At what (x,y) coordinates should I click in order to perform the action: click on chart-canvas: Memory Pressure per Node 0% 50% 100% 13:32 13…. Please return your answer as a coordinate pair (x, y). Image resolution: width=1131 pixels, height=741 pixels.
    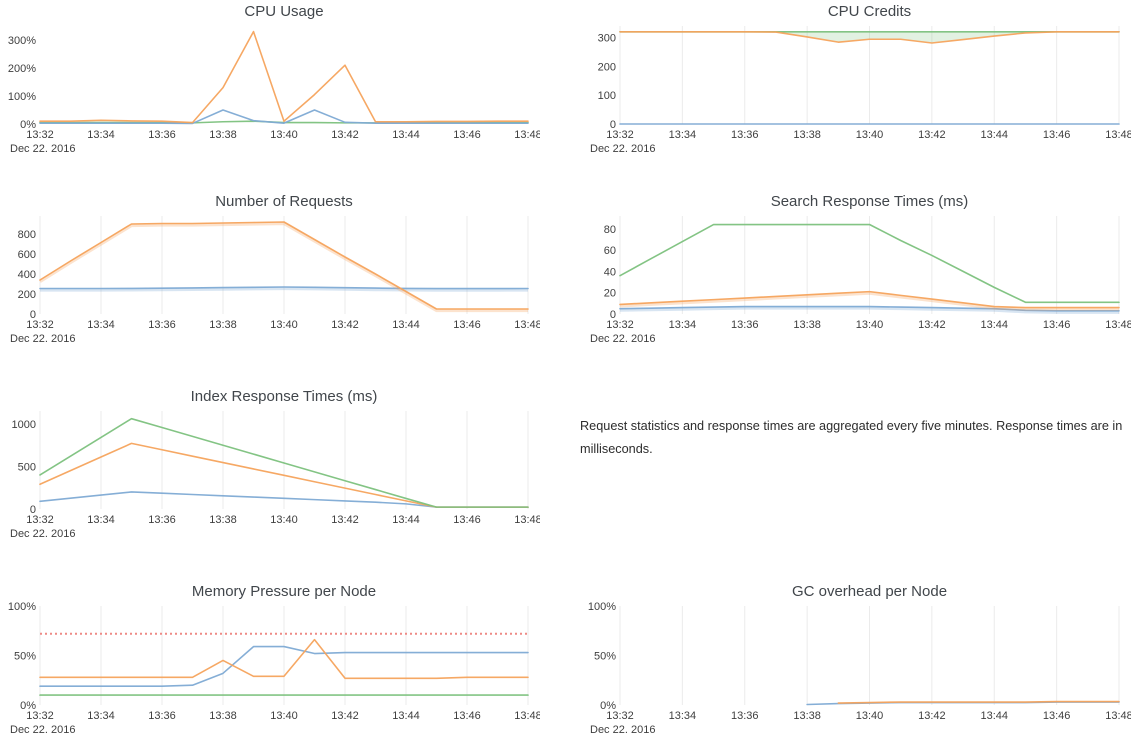
    Looking at the image, I should click on (275, 659).